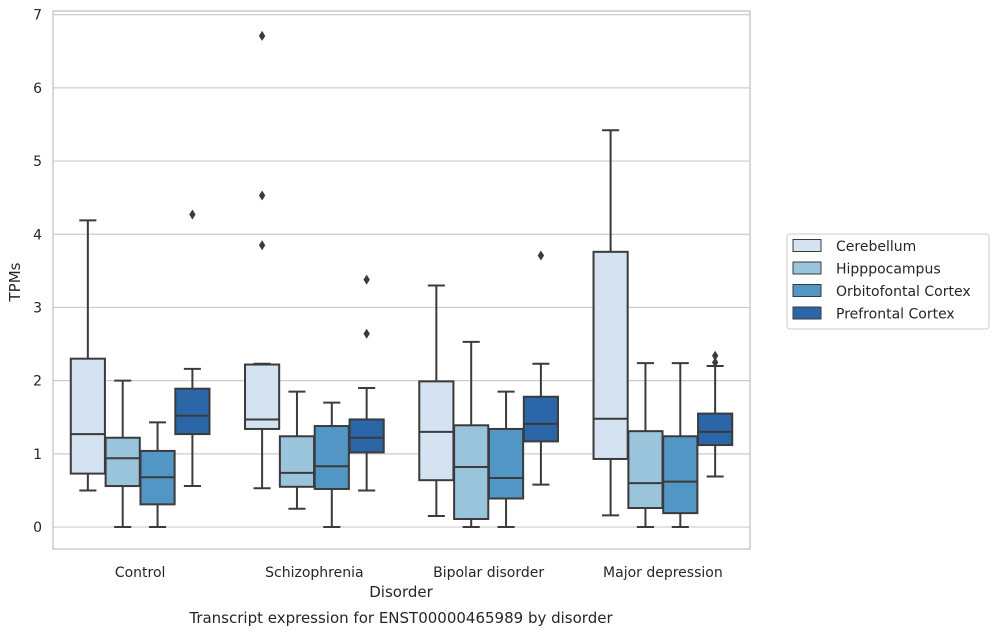 The width and height of the screenshot is (999, 636). I want to click on y-tick-label: 3, so click(37, 308).